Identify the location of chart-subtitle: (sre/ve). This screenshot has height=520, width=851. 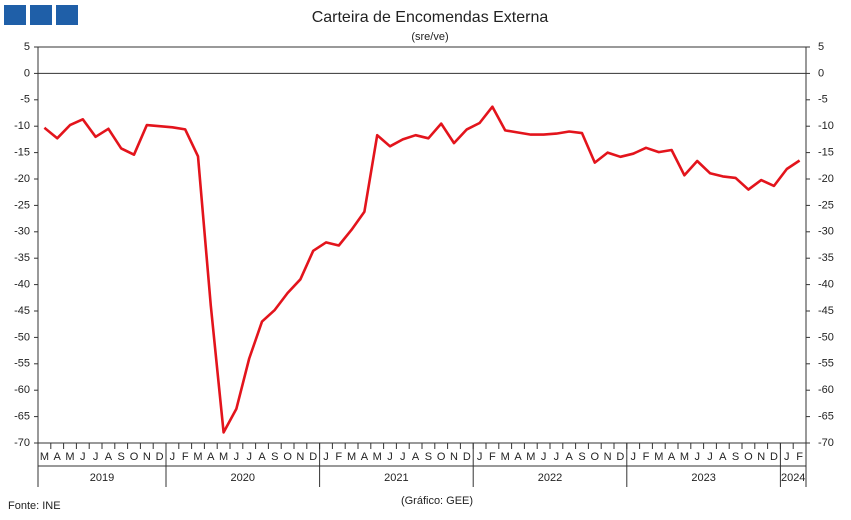
(429, 37).